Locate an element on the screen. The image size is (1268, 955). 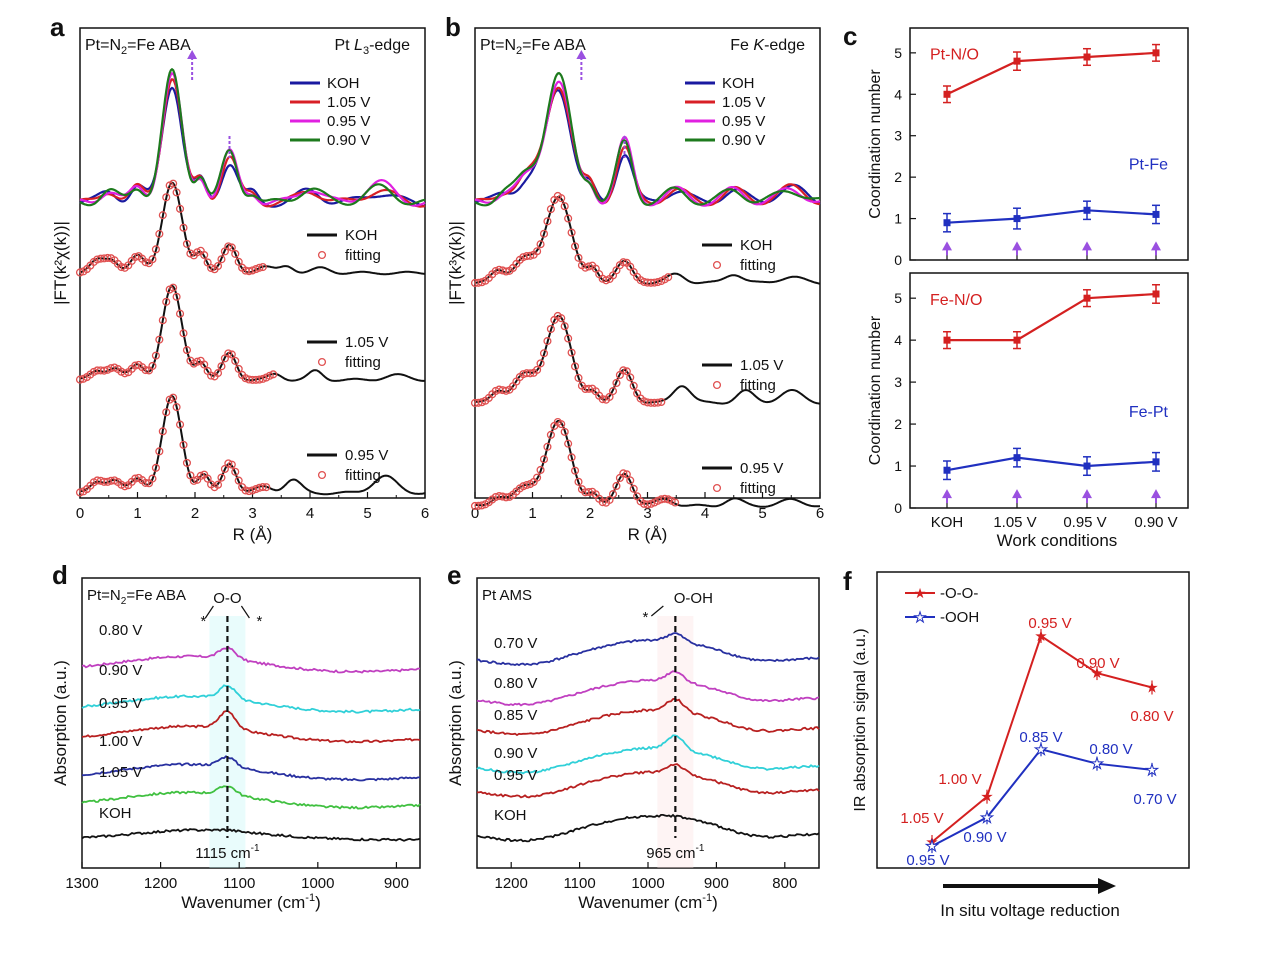
y-tick-label: 3 is located at coordinates (898, 136).